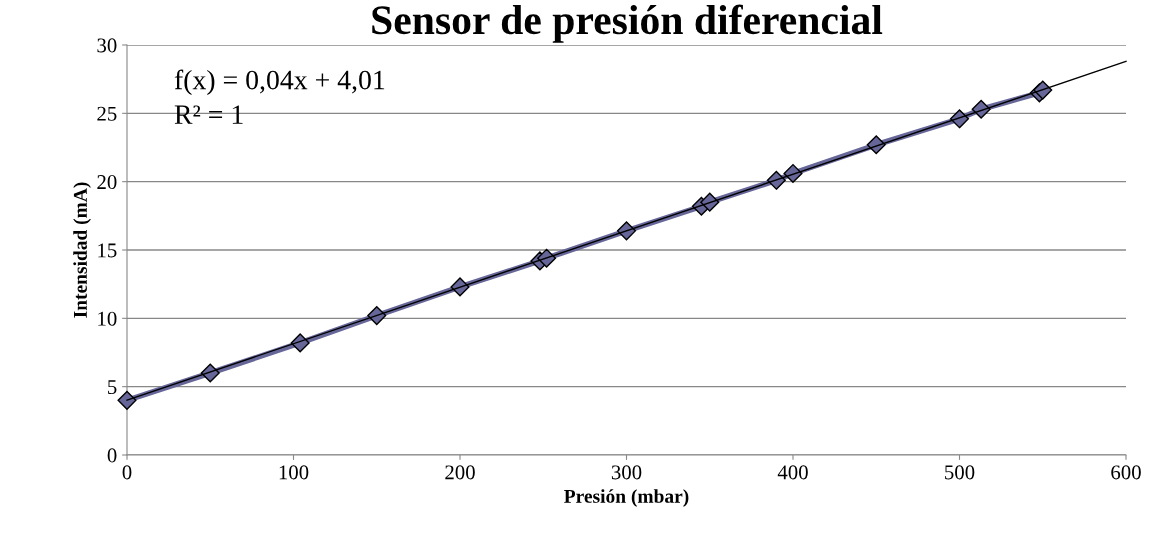 Image resolution: width=1153 pixels, height=546 pixels. What do you see at coordinates (107, 113) in the screenshot?
I see `y-tick-label: 25` at bounding box center [107, 113].